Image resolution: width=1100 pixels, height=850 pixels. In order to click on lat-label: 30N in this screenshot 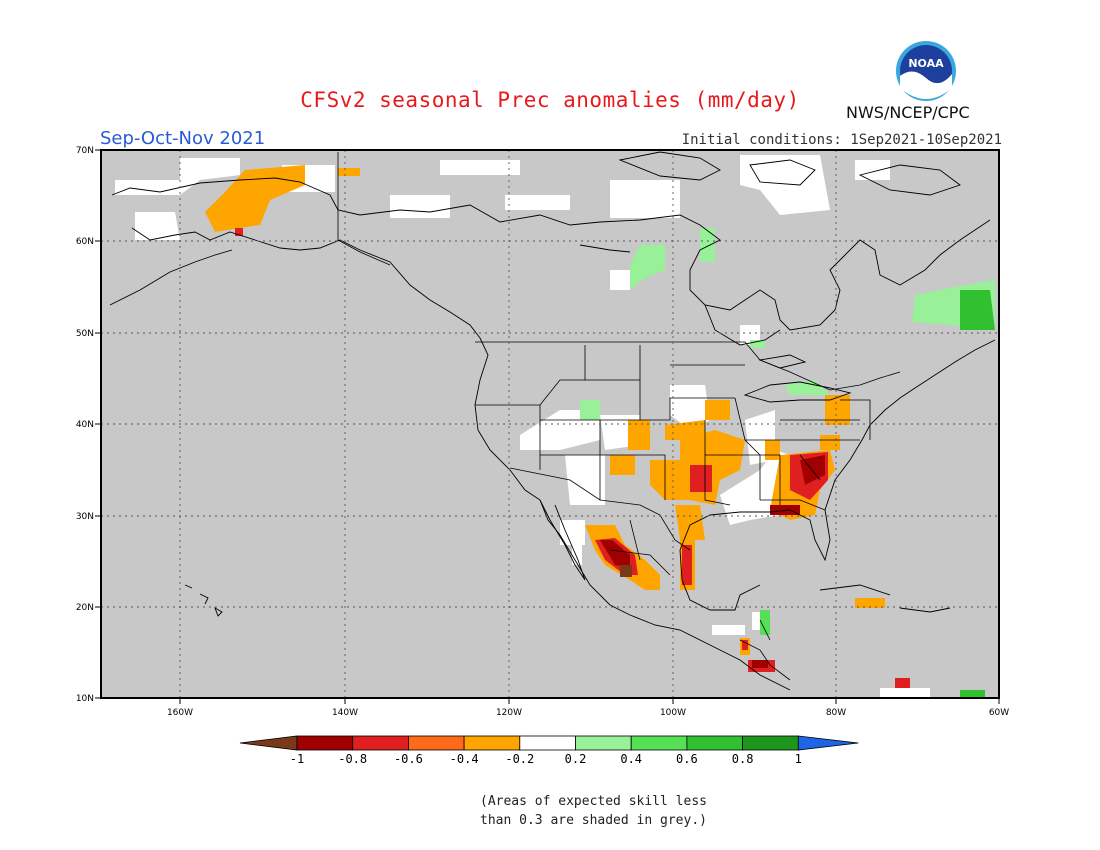, I will do `click(85, 517)`.